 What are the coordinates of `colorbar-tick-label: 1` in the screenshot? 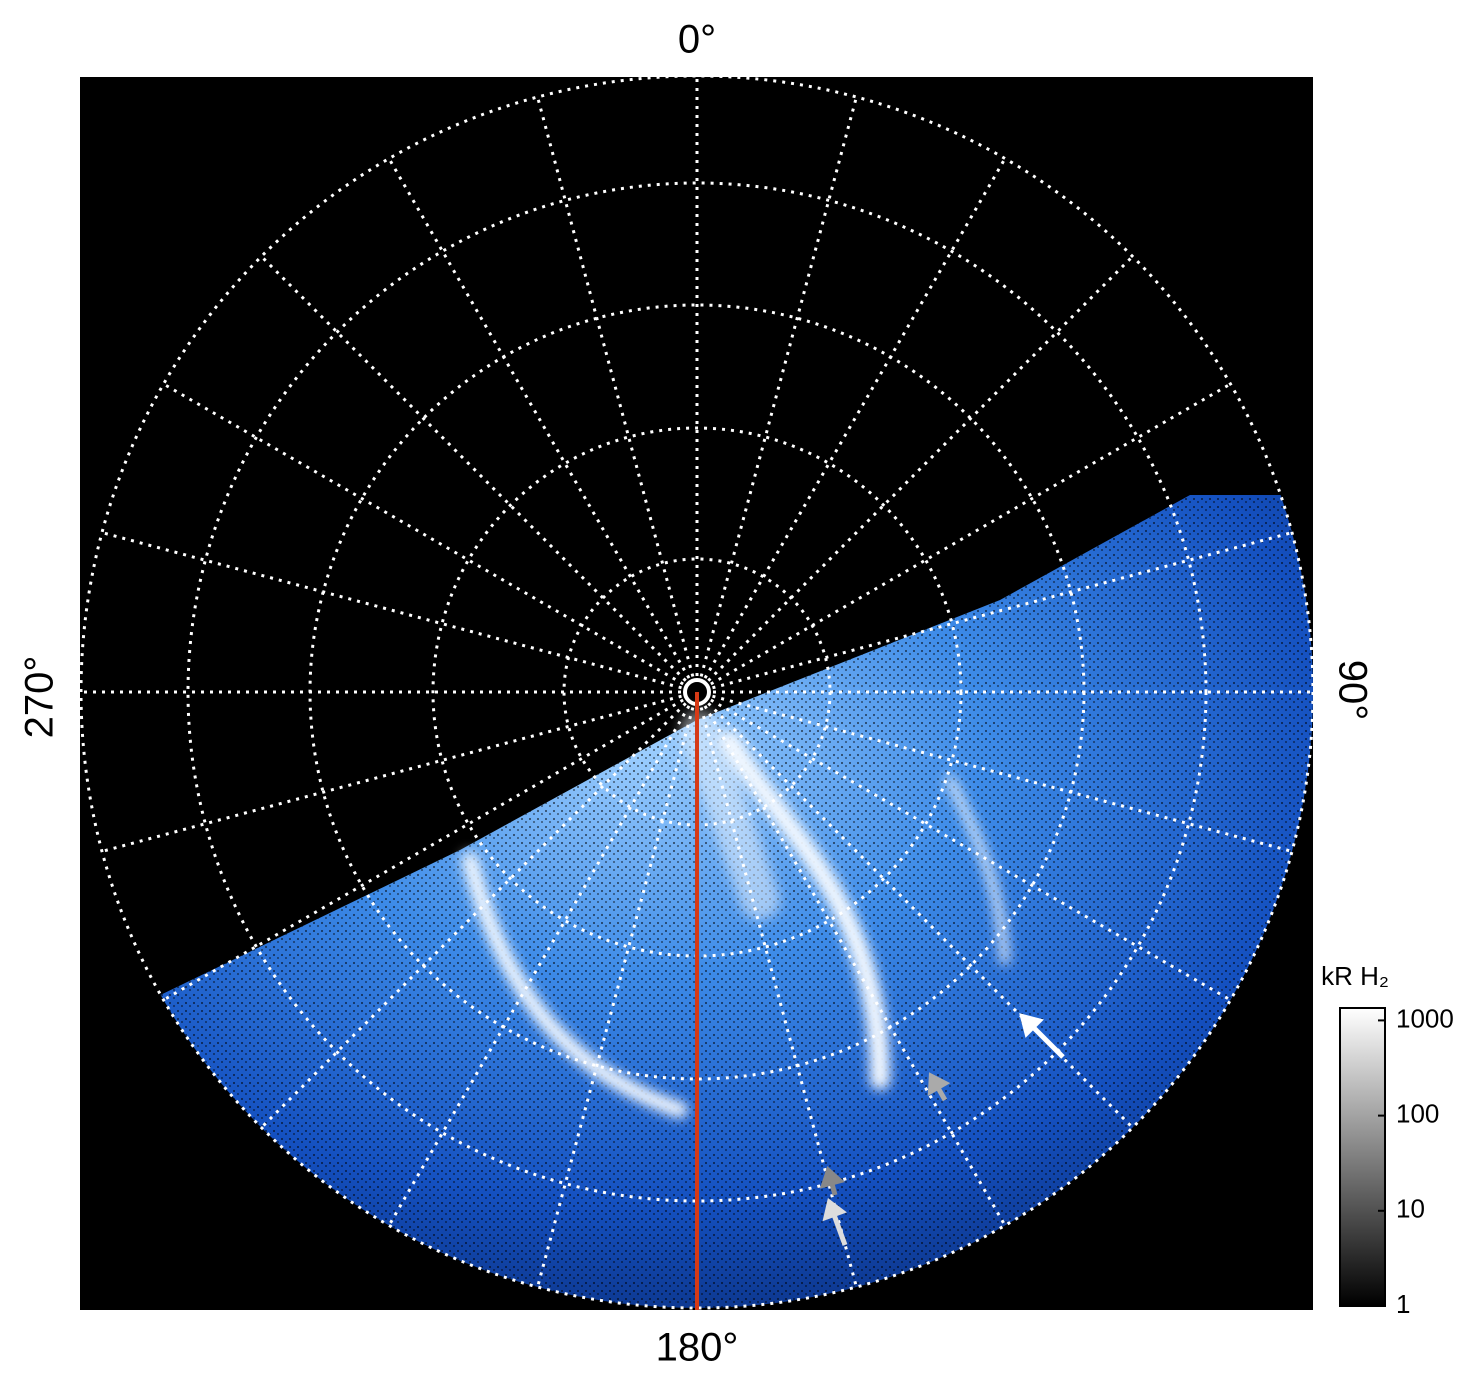 It's located at (1403, 1304).